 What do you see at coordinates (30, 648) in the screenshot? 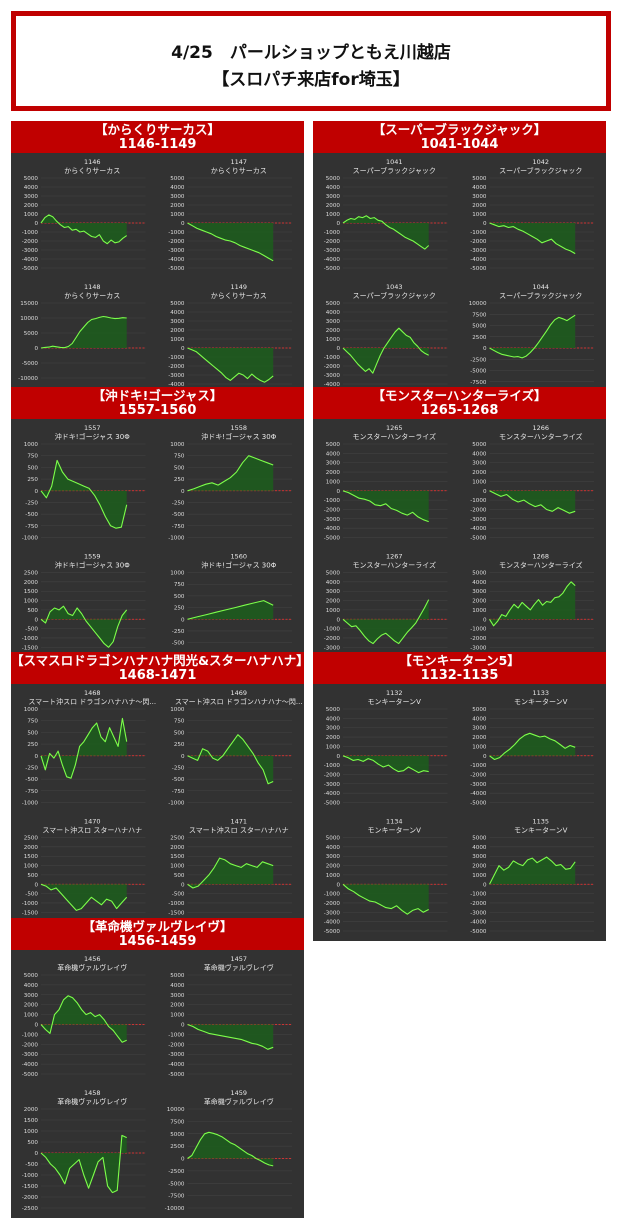
I see `y-tick-label: -1500` at bounding box center [30, 648].